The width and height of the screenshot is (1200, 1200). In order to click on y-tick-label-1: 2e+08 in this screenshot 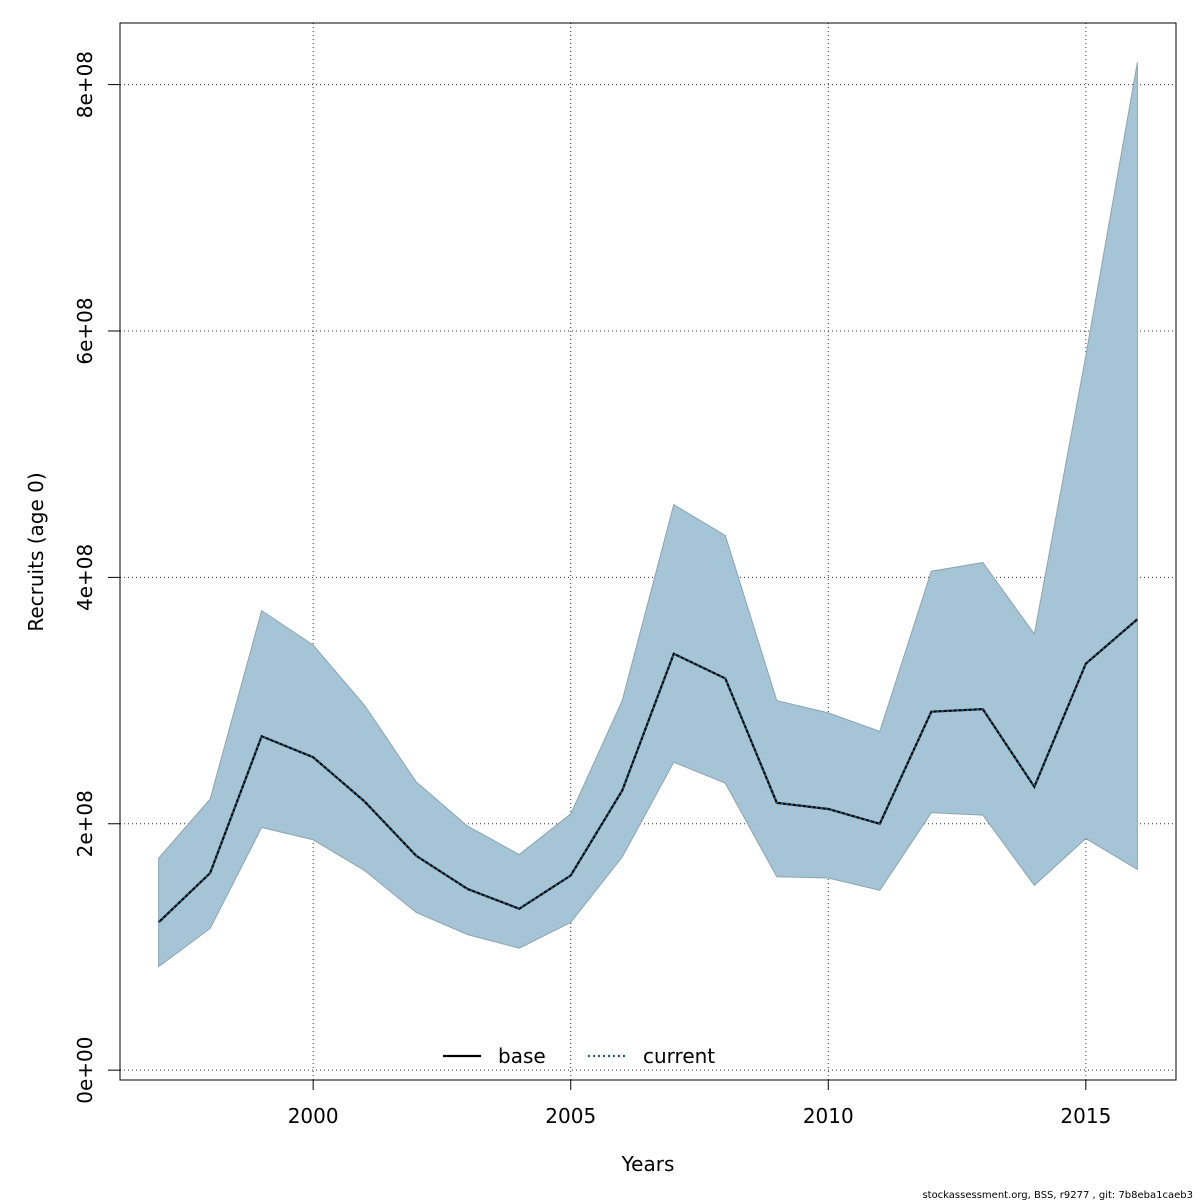, I will do `click(85, 823)`.